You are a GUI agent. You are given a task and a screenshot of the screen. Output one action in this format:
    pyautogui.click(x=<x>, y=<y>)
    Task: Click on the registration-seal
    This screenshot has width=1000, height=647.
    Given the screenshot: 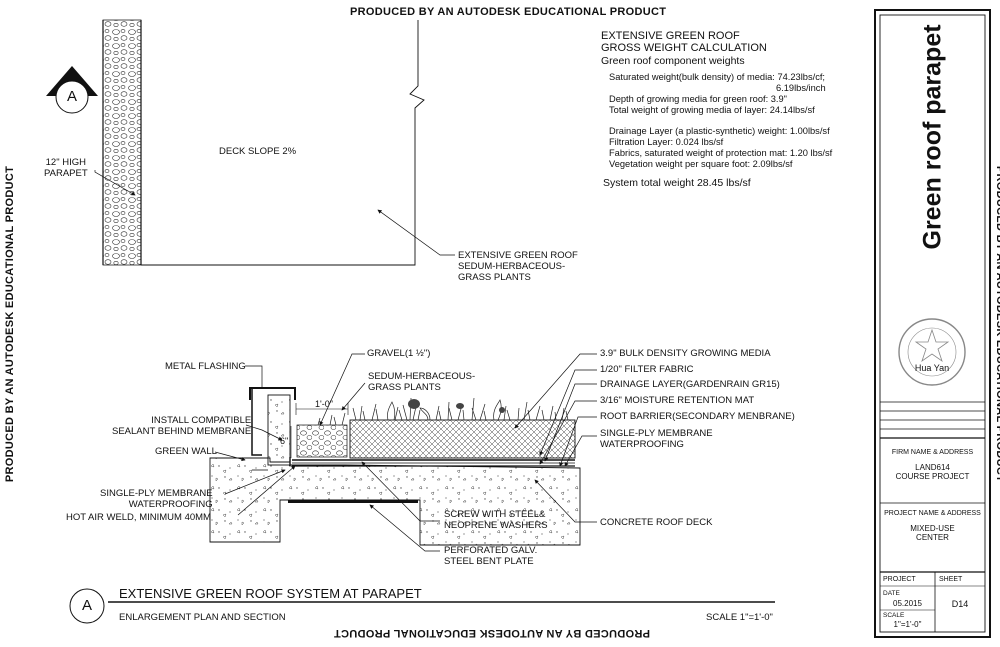 What is the action you would take?
    pyautogui.click(x=932, y=352)
    